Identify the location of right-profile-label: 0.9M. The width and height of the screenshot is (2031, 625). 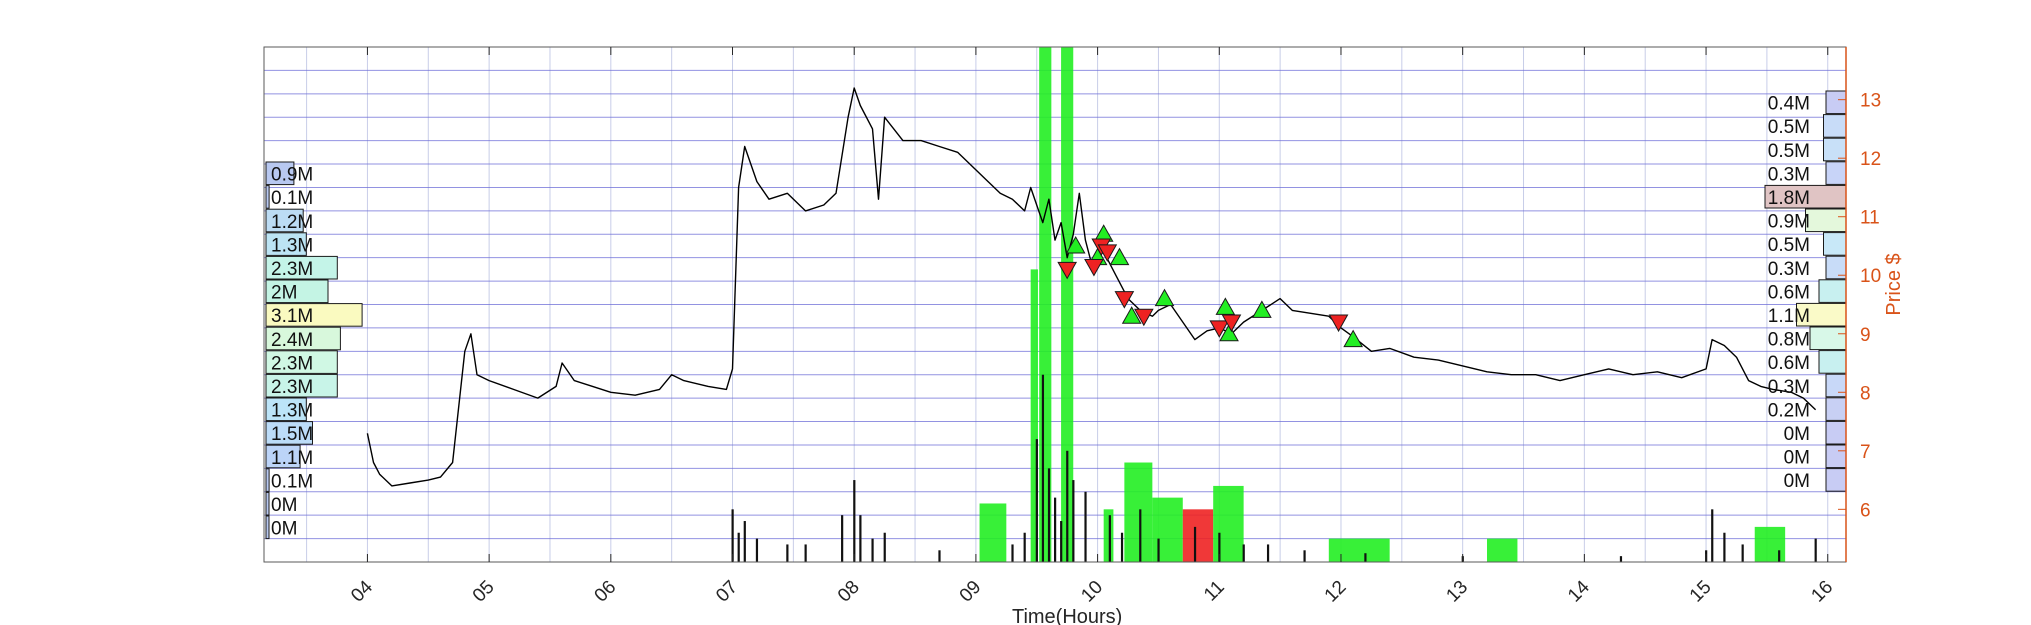
(1789, 222).